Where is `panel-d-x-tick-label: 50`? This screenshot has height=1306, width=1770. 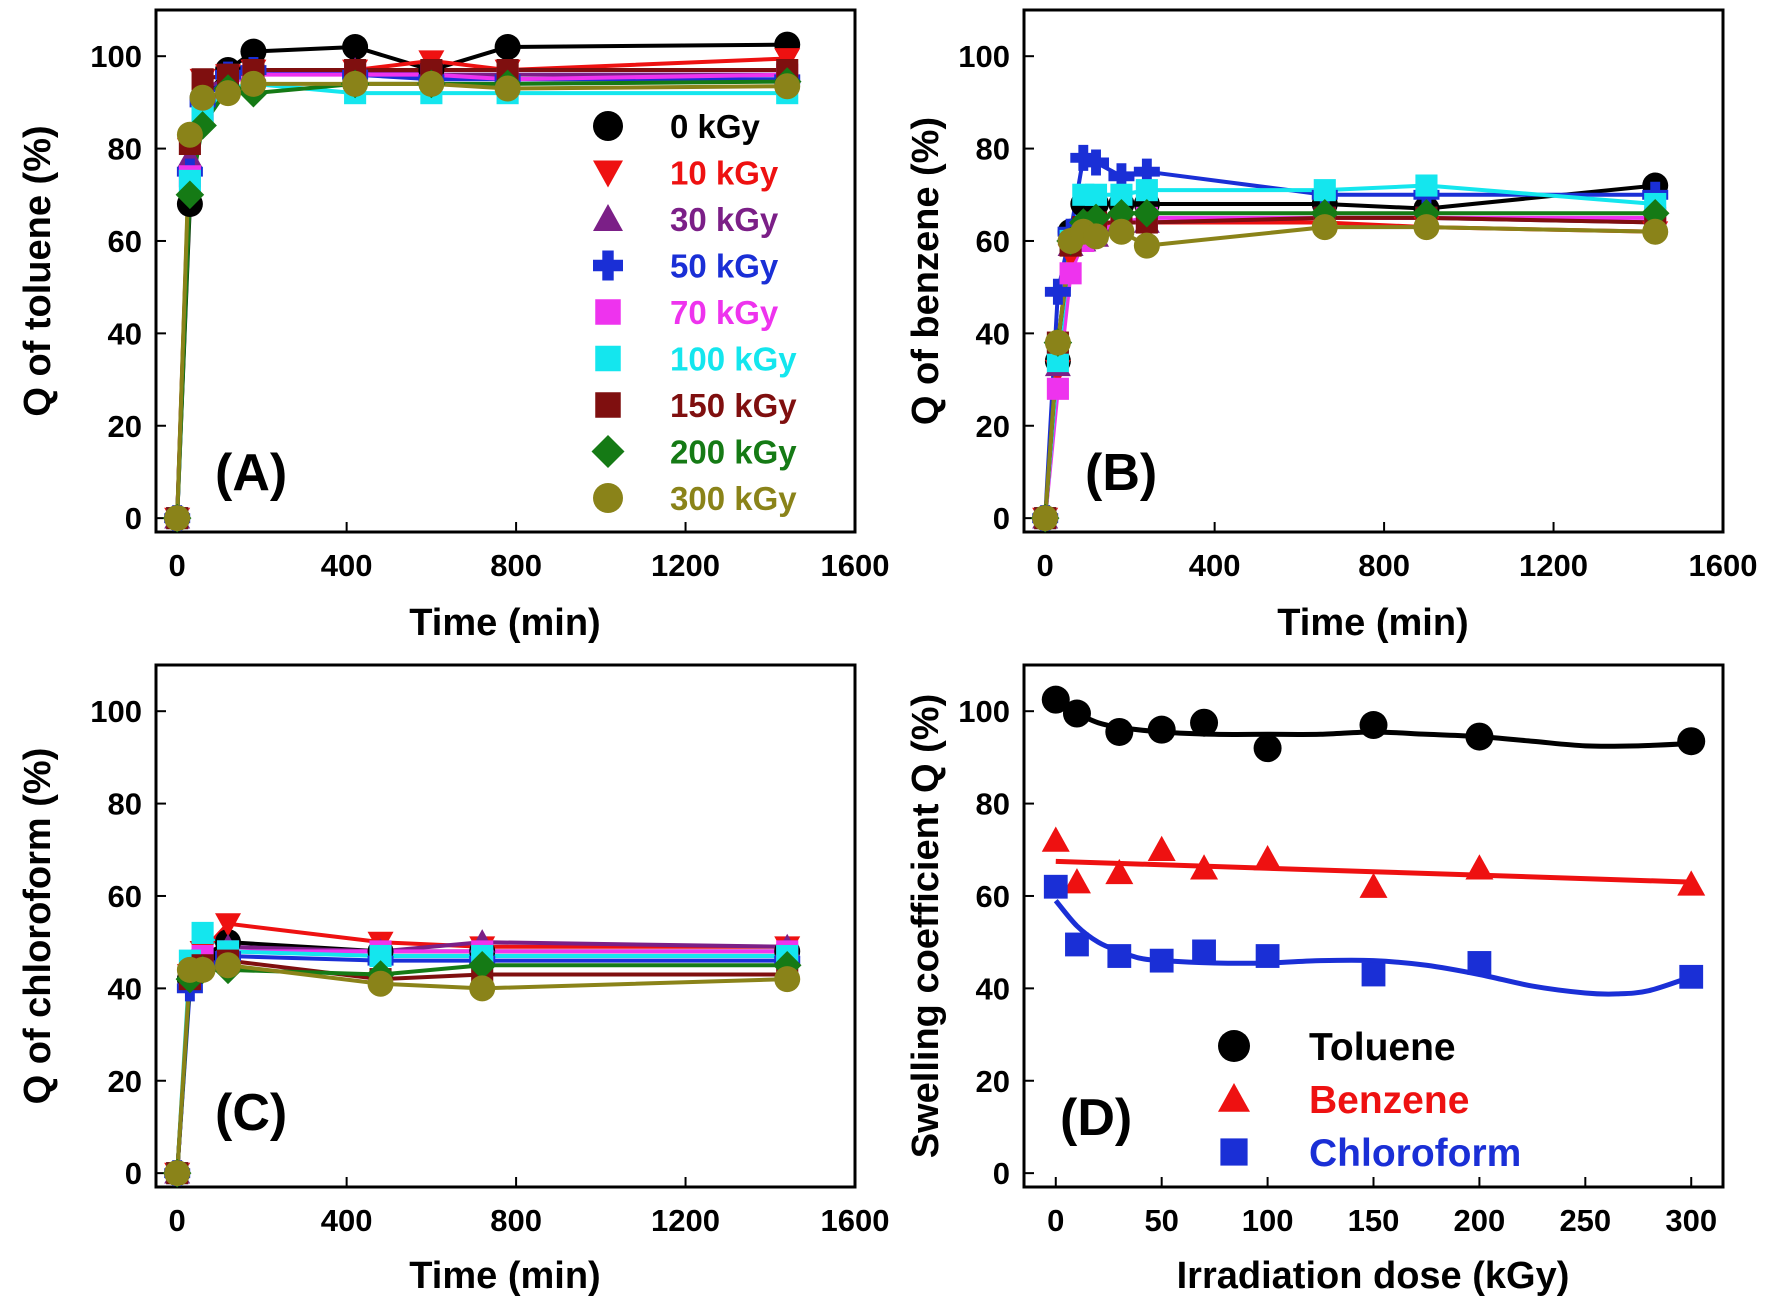
panel-d-x-tick-label: 50 is located at coordinates (1161, 1220).